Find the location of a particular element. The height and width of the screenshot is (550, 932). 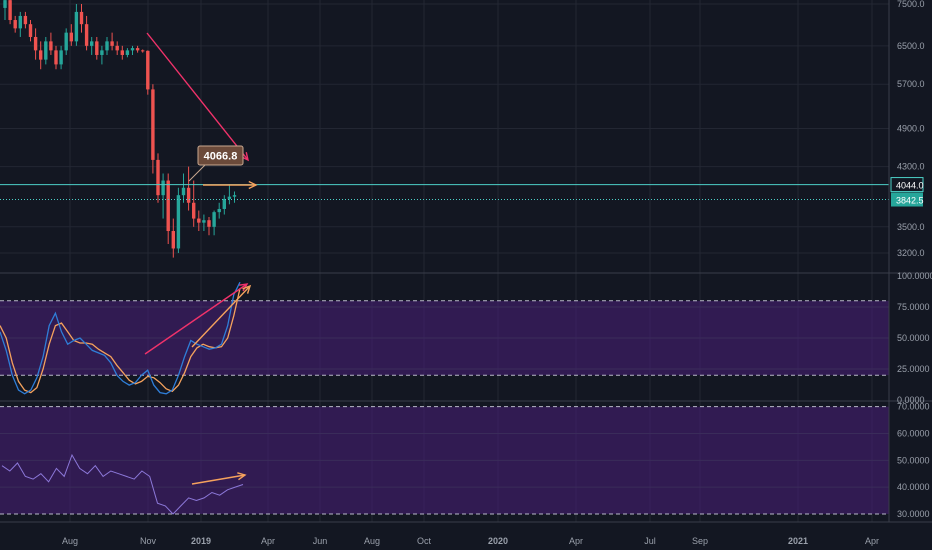

time-tick-label: Oct is located at coordinates (424, 541).